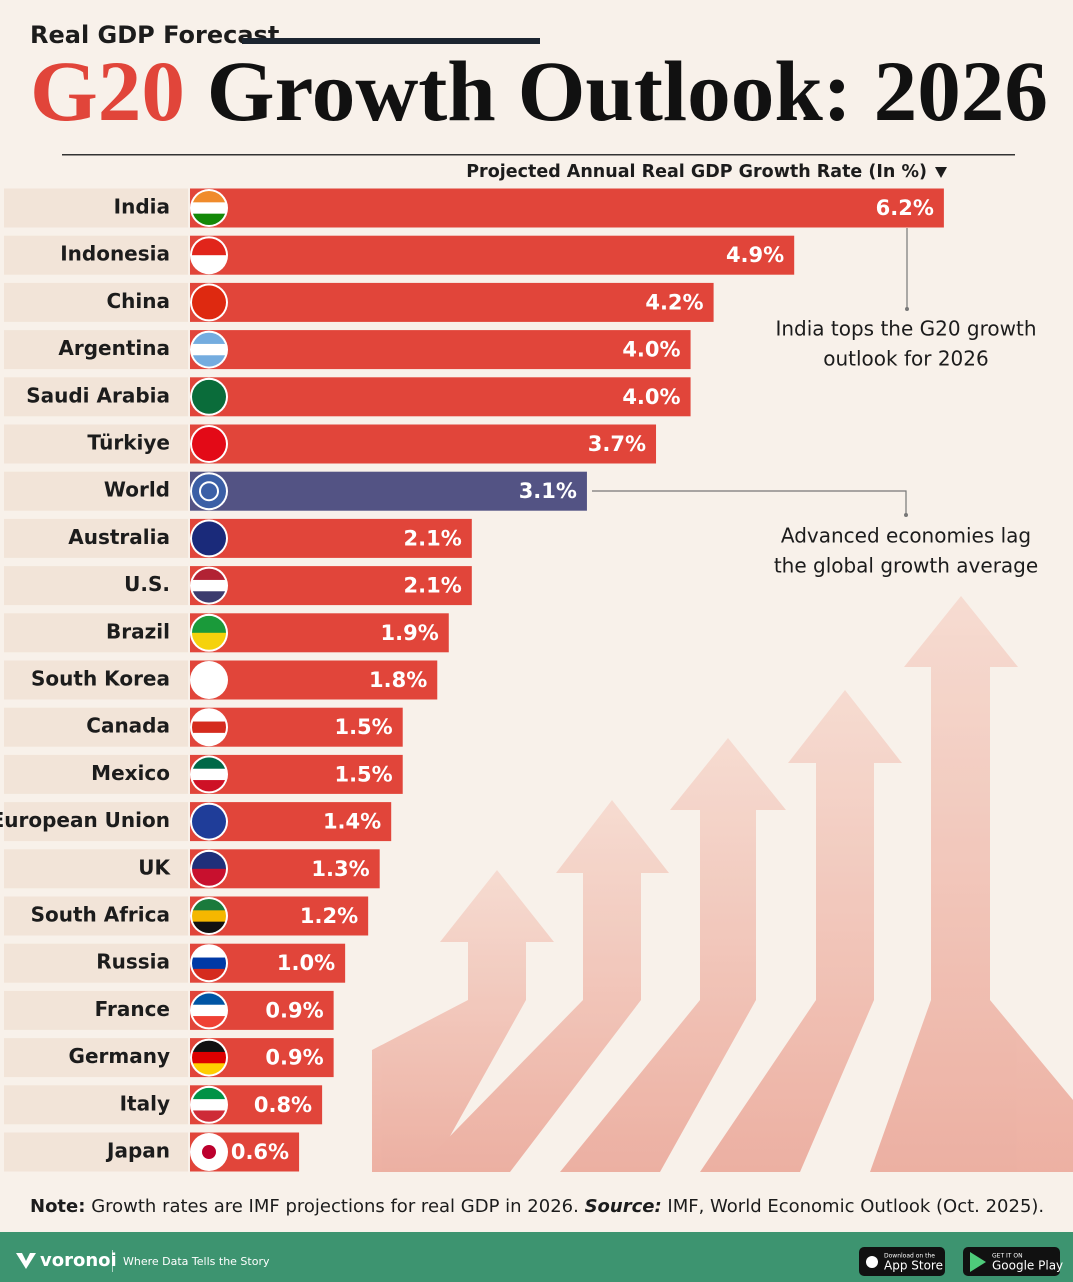 The image size is (1073, 1282). What do you see at coordinates (617, 444) in the screenshot?
I see `value-label: 3.7%` at bounding box center [617, 444].